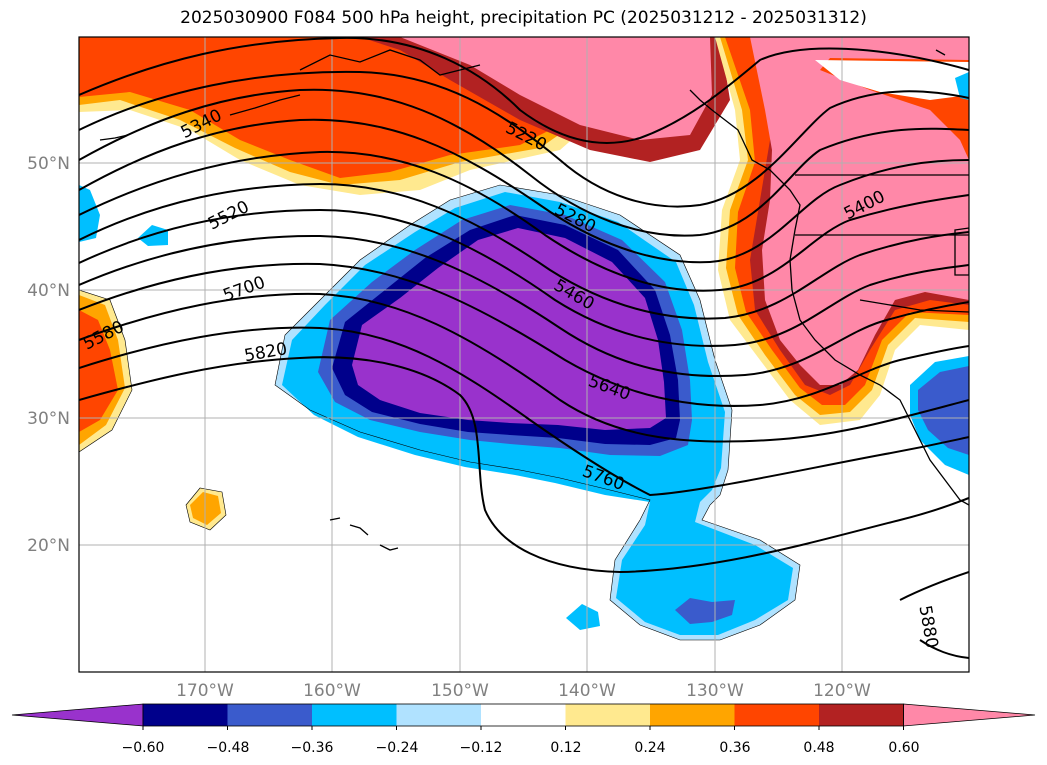 This screenshot has height=765, width=1047. I want to click on latitude-labels: 50°N 40°N 30°N 20°N, so click(48, 355).